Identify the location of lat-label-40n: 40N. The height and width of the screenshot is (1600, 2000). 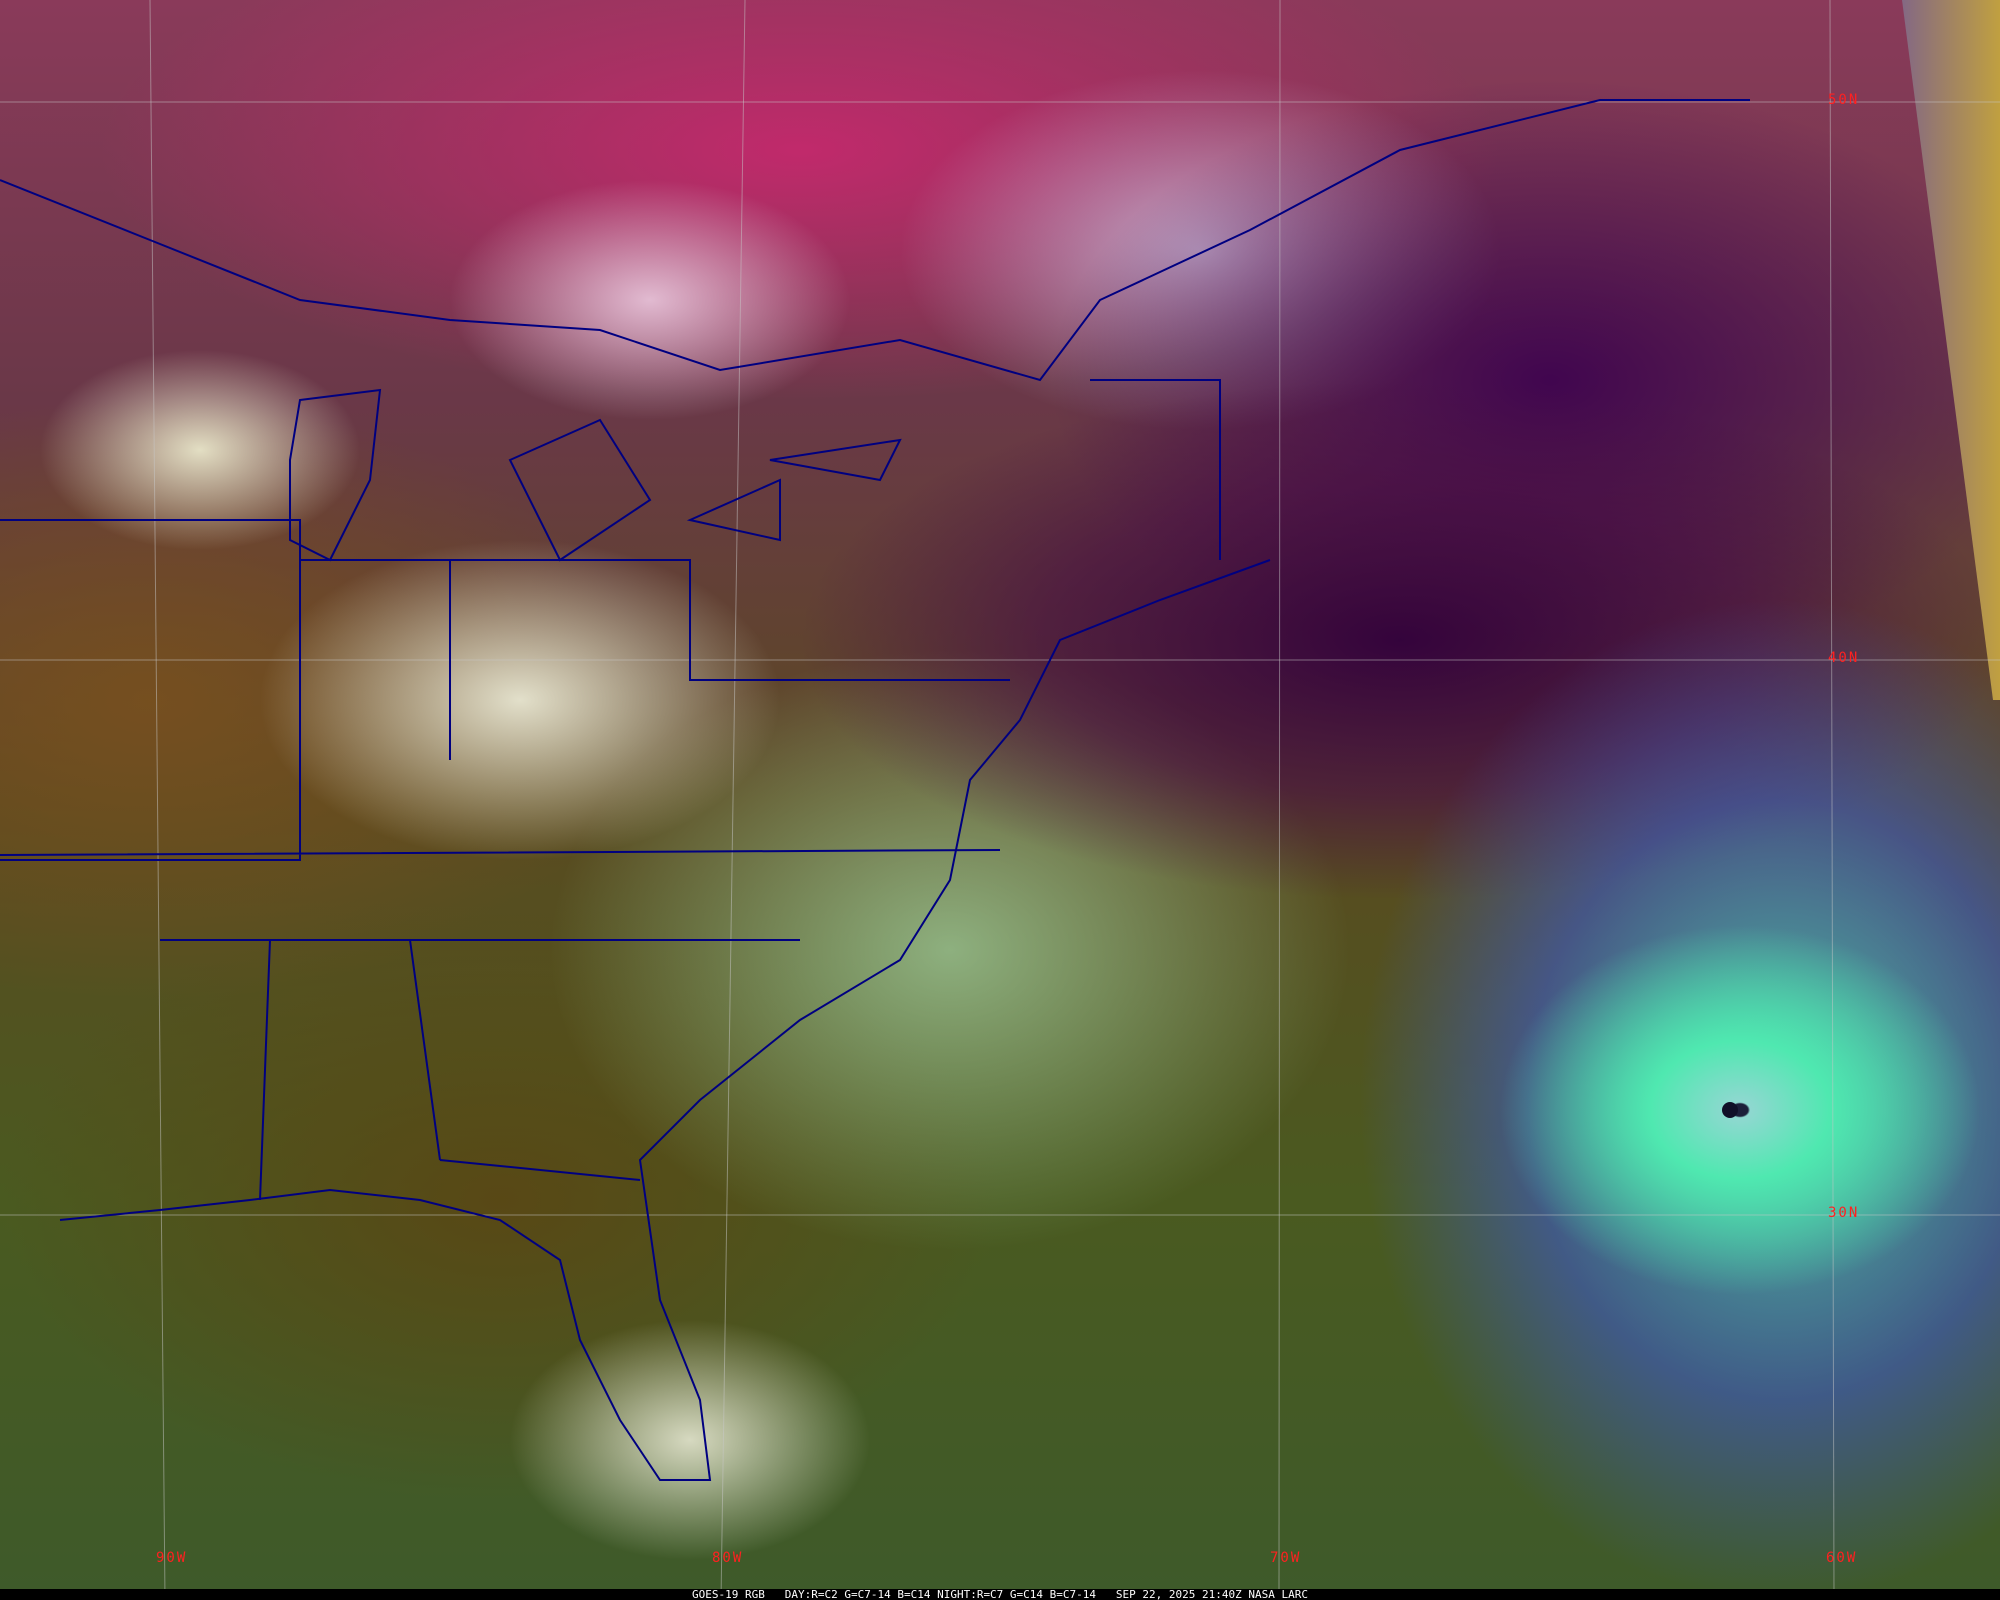
(1844, 658).